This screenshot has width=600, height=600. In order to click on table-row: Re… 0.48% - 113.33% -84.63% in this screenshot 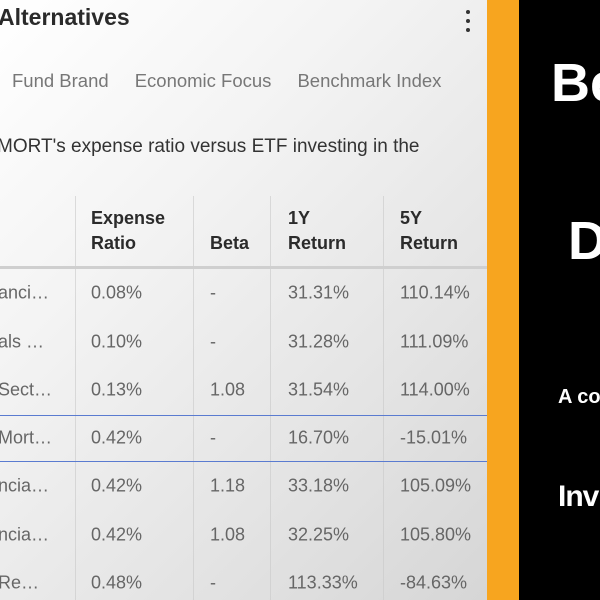, I will do `click(243, 579)`.